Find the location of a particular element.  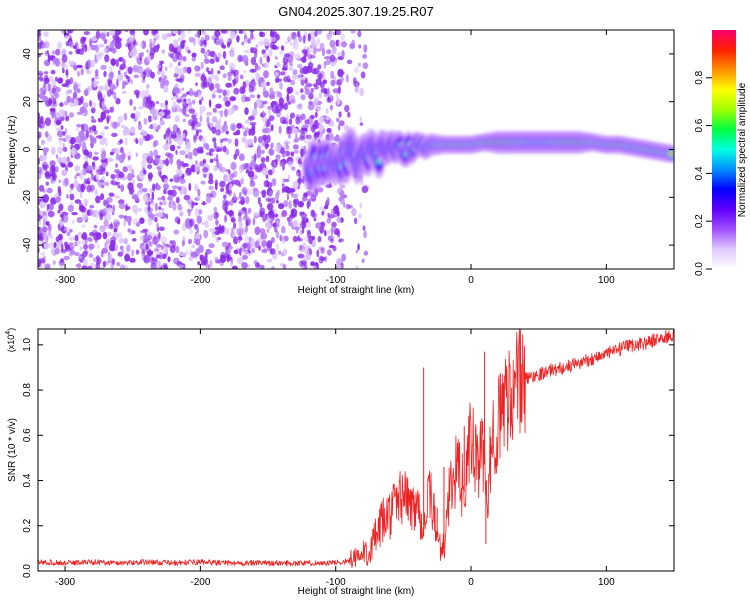

snr-y-label: SNR (10 * v/v) is located at coordinates (12, 450).